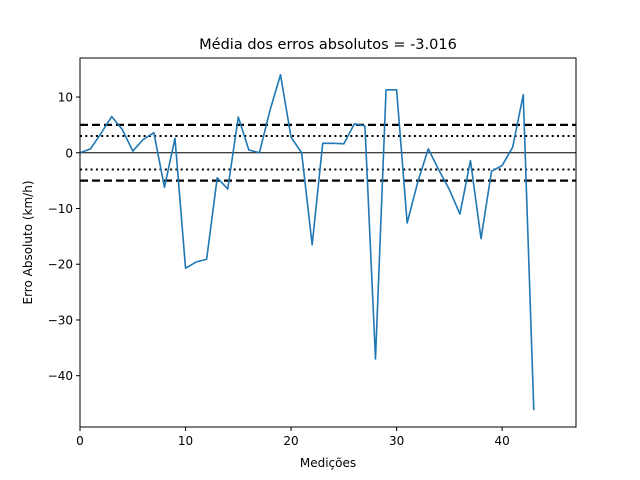 The height and width of the screenshot is (480, 640). I want to click on y-tick-label: −10, so click(60, 209).